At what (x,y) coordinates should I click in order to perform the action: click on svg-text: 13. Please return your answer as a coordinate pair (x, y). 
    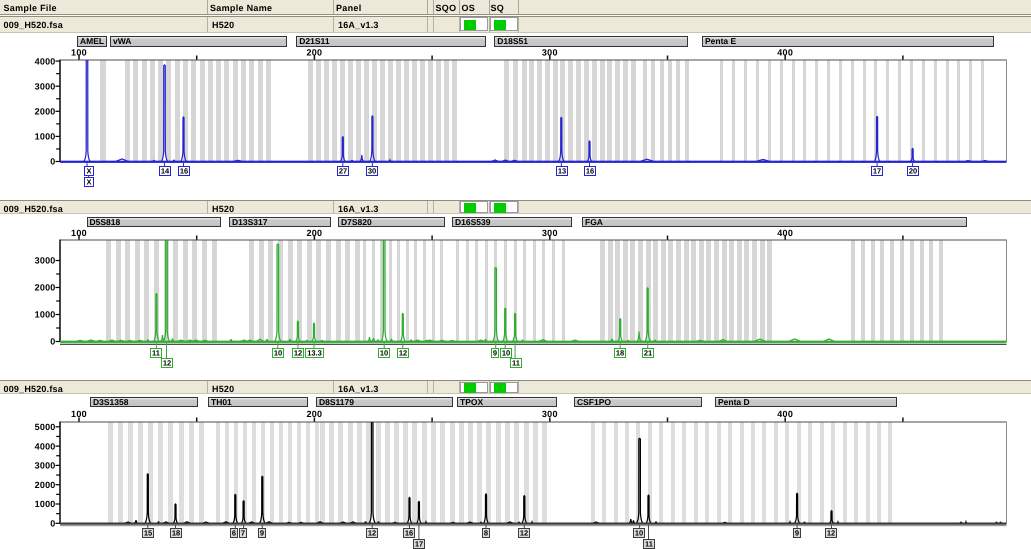
    Looking at the image, I should click on (562, 171).